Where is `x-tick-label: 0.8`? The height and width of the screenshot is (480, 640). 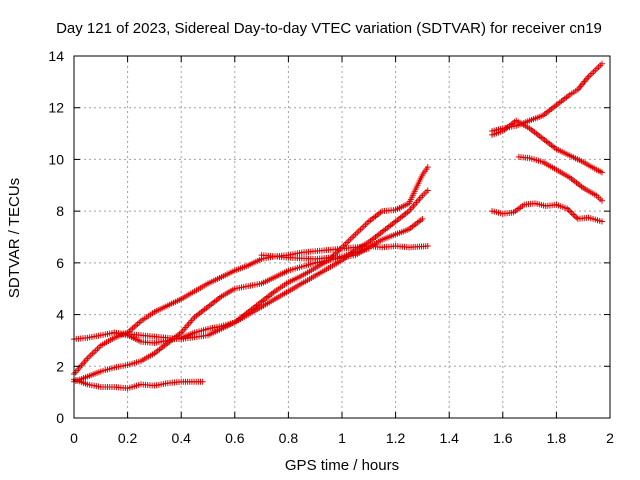 x-tick-label: 0.8 is located at coordinates (289, 438).